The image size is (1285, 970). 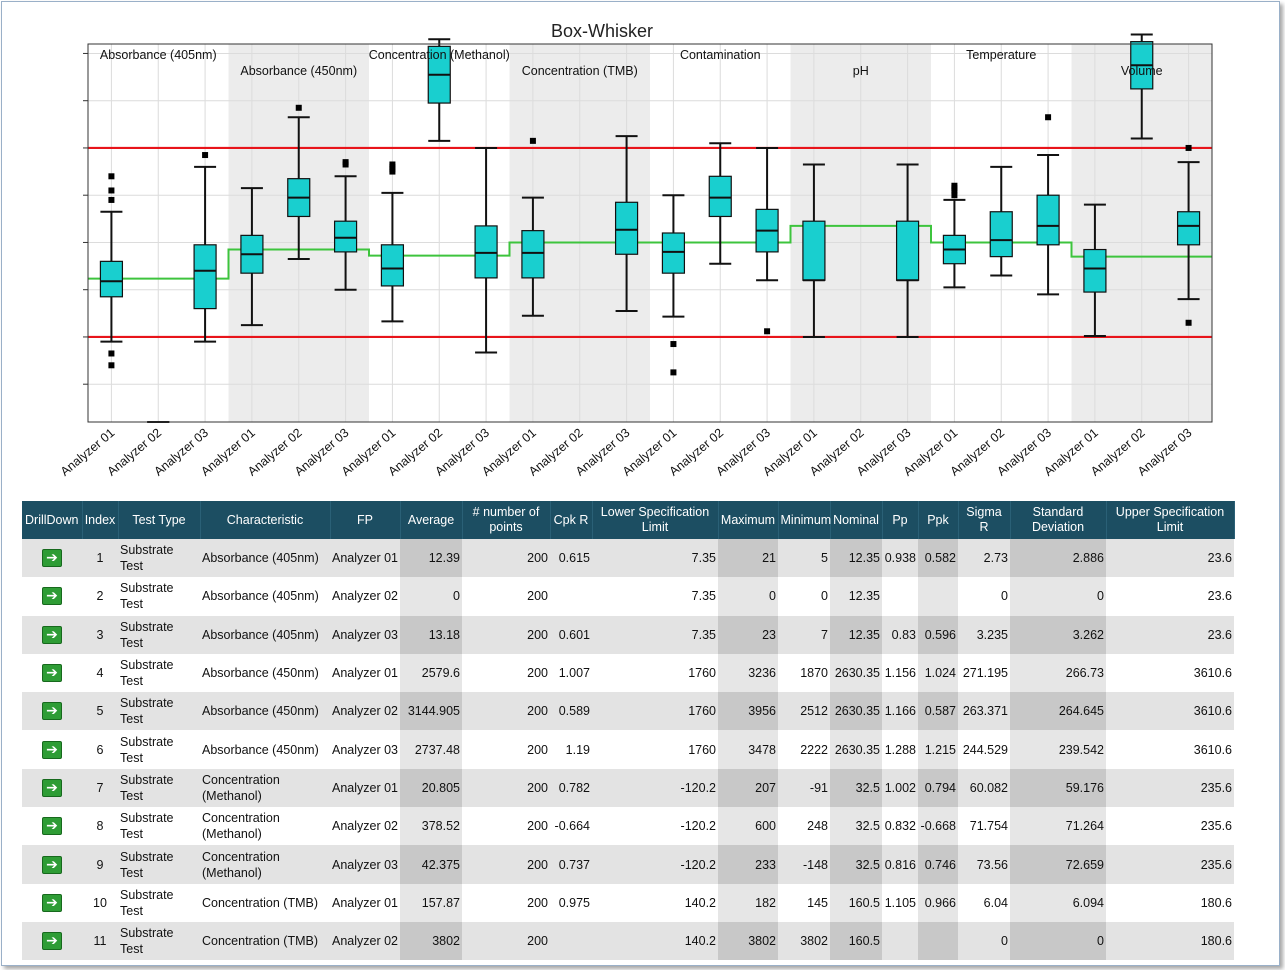 I want to click on nominal-line, so click(x=650, y=252).